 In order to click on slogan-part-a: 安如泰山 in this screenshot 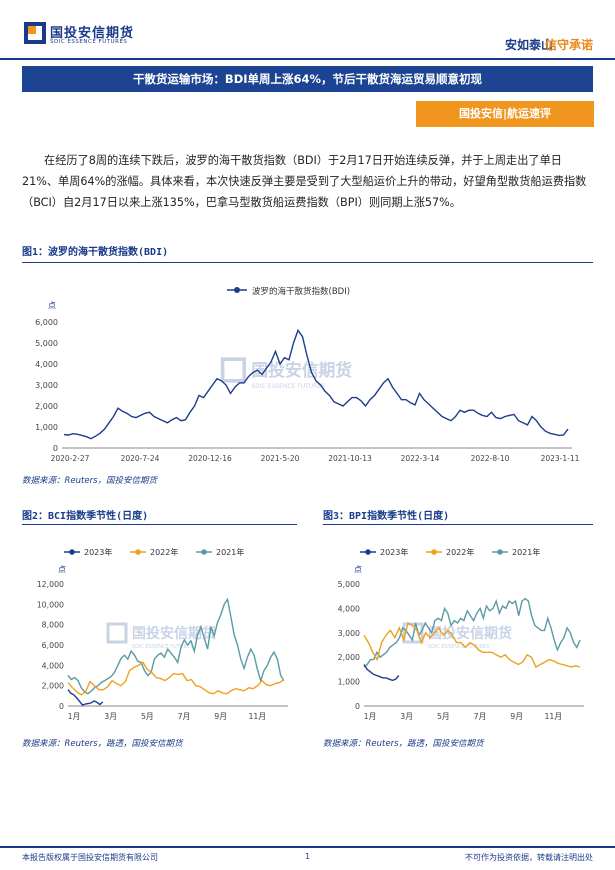, I will do `click(528, 45)`.